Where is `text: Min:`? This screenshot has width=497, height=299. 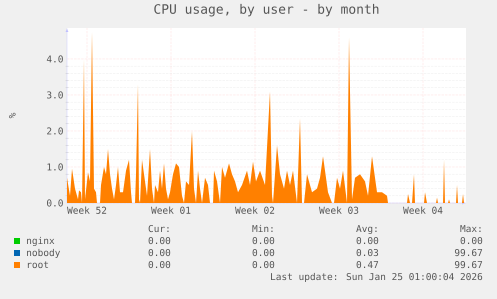 text: Min: is located at coordinates (262, 228).